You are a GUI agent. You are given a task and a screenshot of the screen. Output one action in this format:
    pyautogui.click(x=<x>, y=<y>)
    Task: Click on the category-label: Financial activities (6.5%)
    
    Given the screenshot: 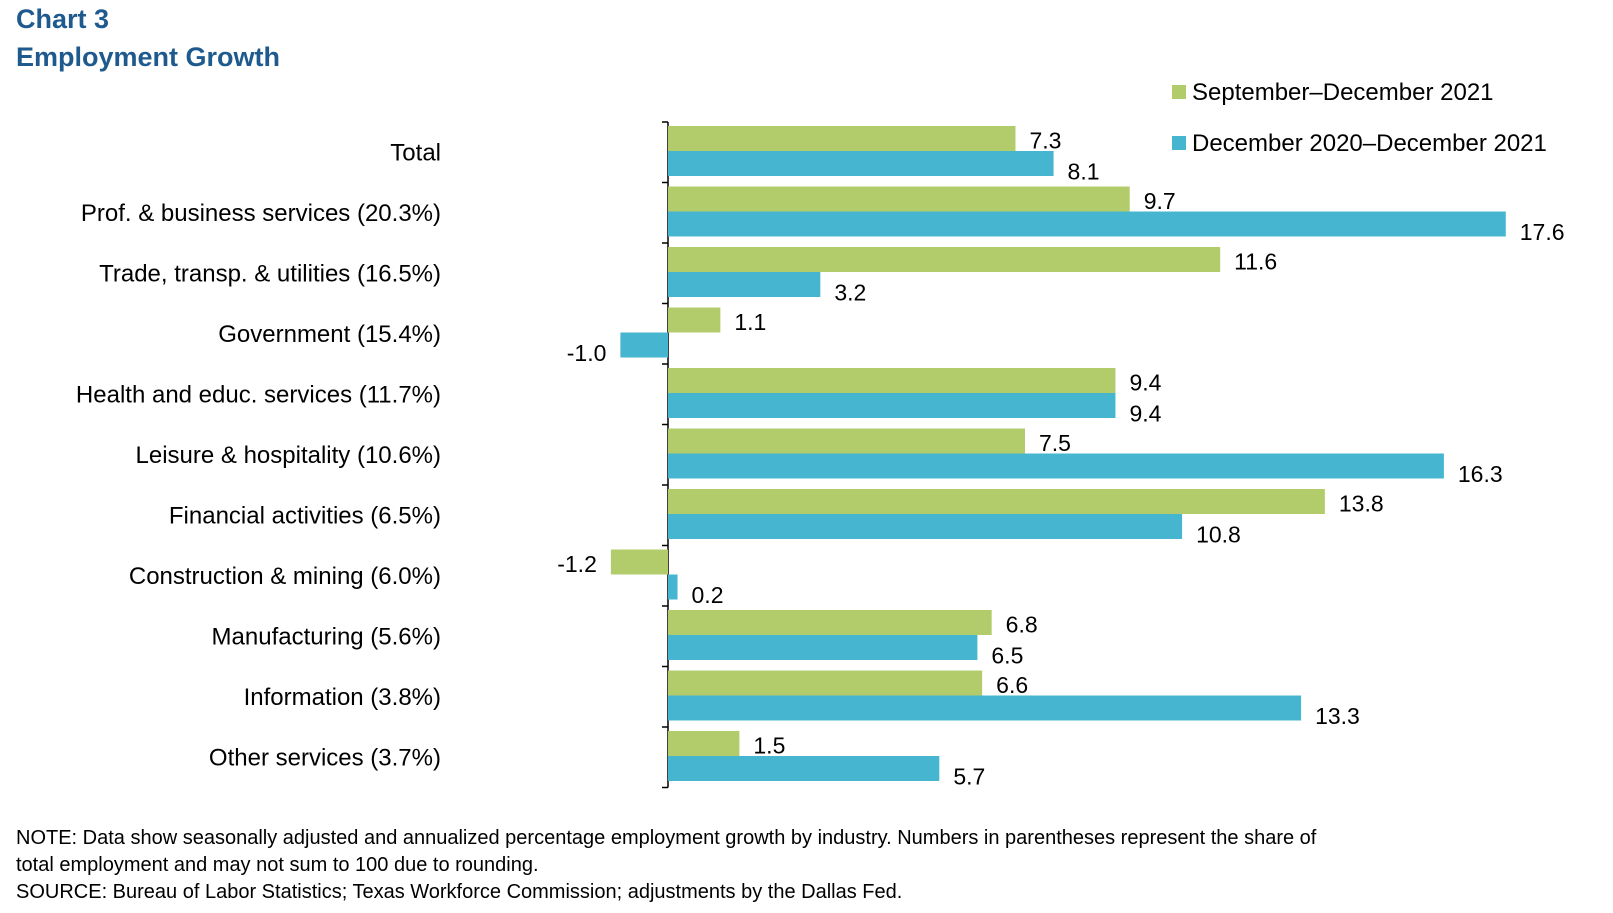 What is the action you would take?
    pyautogui.click(x=305, y=515)
    